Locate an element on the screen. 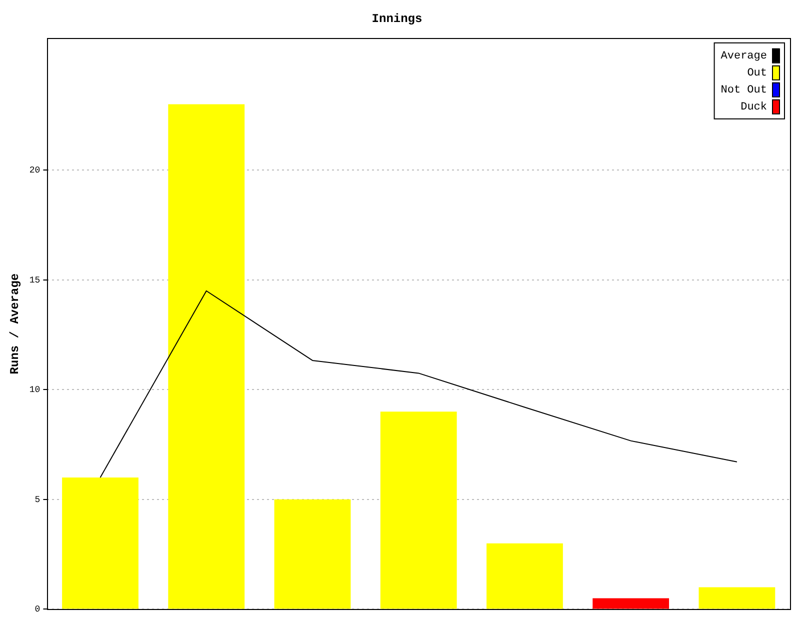  legend-label: Duck is located at coordinates (754, 107).